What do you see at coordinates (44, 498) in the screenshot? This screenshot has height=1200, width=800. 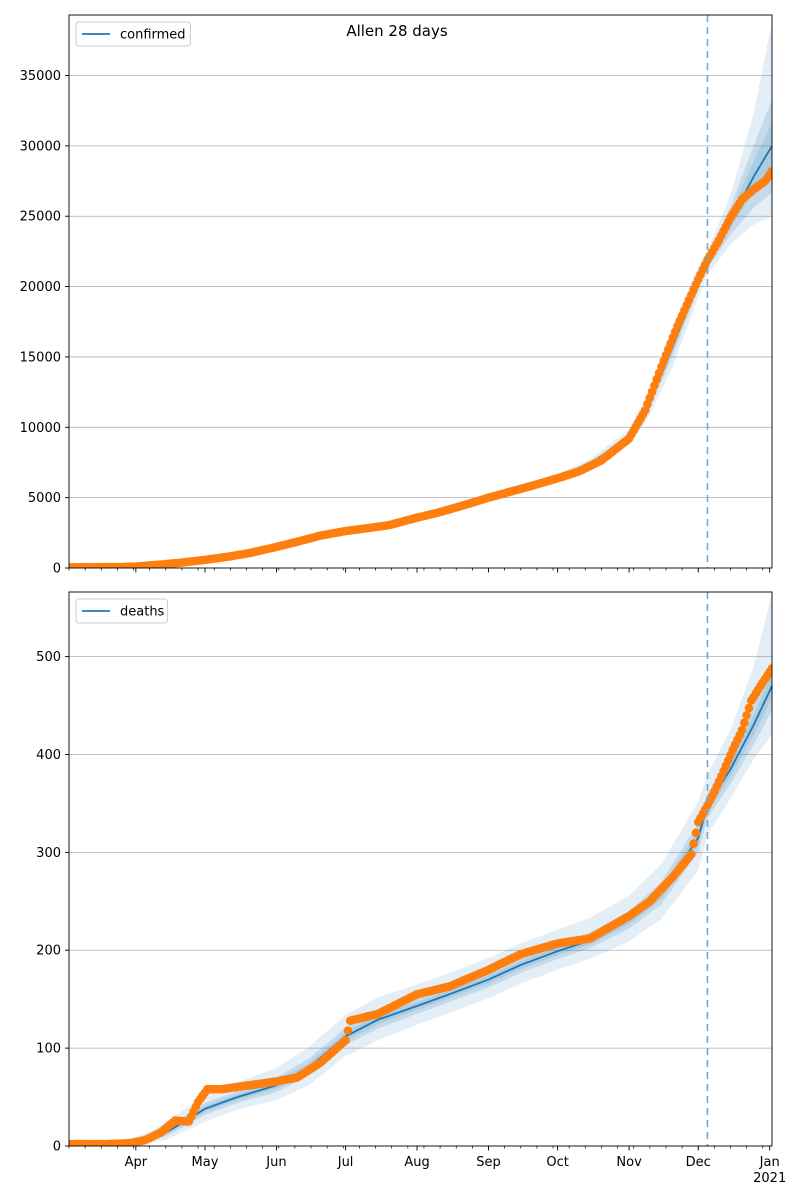 I see `y-tick-label: 5000` at bounding box center [44, 498].